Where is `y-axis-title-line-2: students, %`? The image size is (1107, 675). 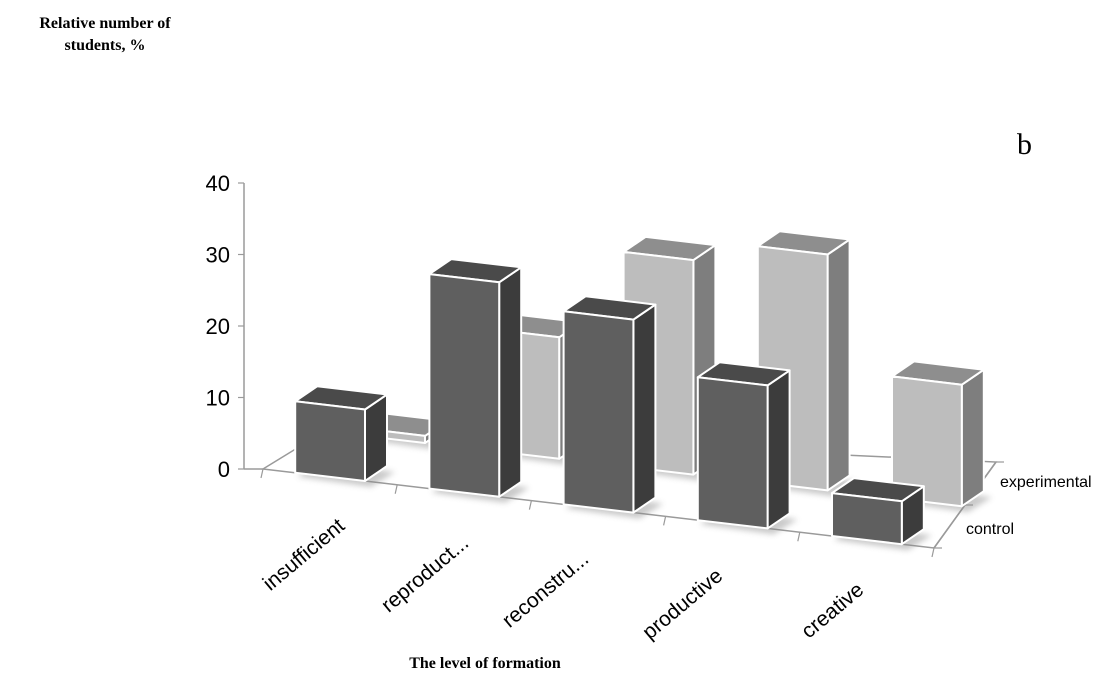
y-axis-title-line-2: students, % is located at coordinates (105, 45).